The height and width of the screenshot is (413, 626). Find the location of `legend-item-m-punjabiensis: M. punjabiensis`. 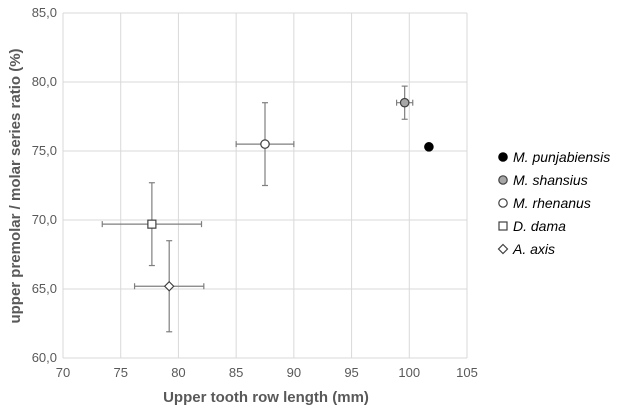

legend-item-m-punjabiensis: M. punjabiensis is located at coordinates (554, 157).